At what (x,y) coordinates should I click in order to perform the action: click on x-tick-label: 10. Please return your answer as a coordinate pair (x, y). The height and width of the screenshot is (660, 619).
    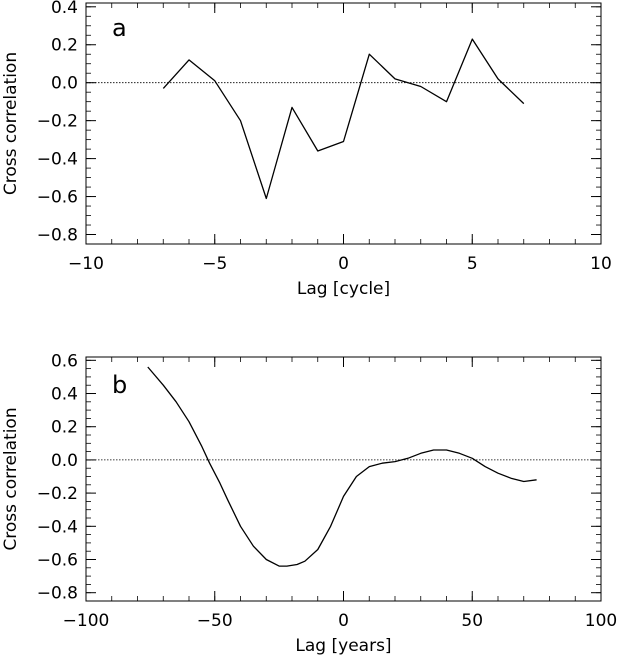
    Looking at the image, I should click on (601, 264).